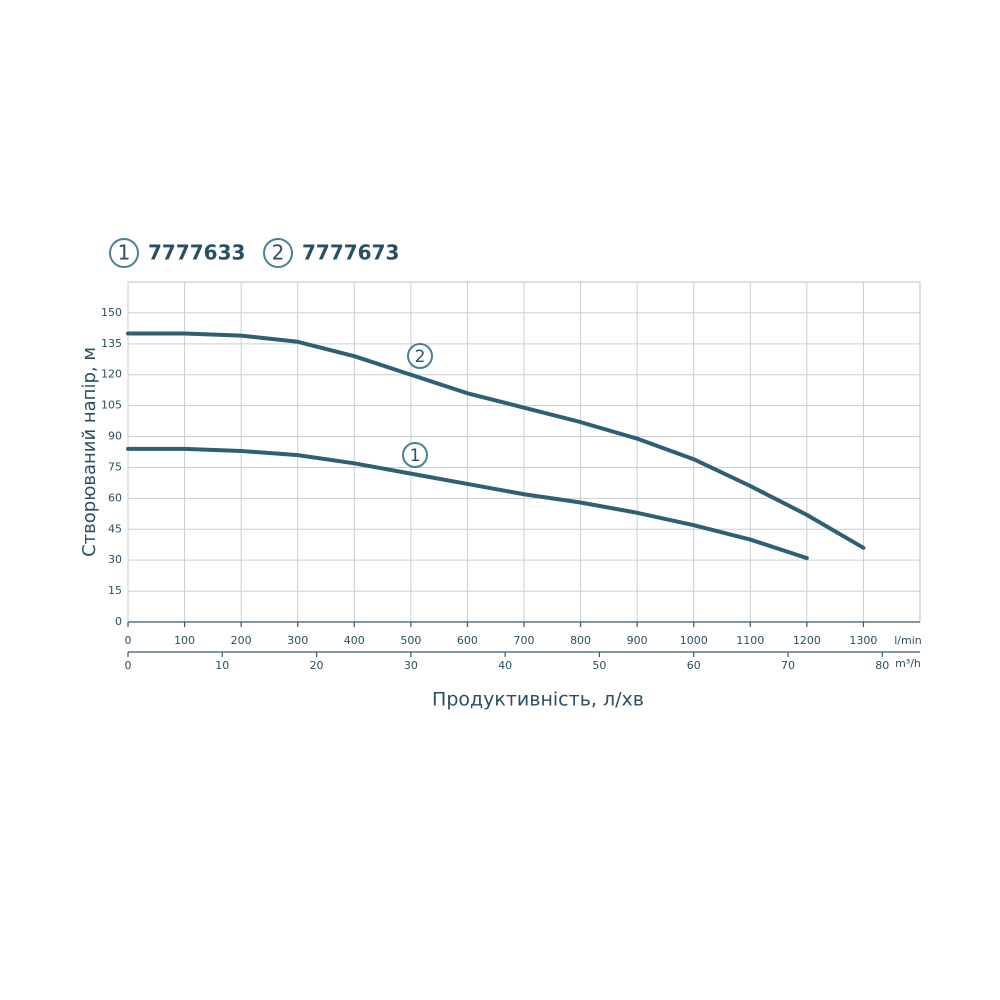 This screenshot has width=1000, height=1000. Describe the element at coordinates (882, 665) in the screenshot. I see `x2-tick-label: 80` at that location.